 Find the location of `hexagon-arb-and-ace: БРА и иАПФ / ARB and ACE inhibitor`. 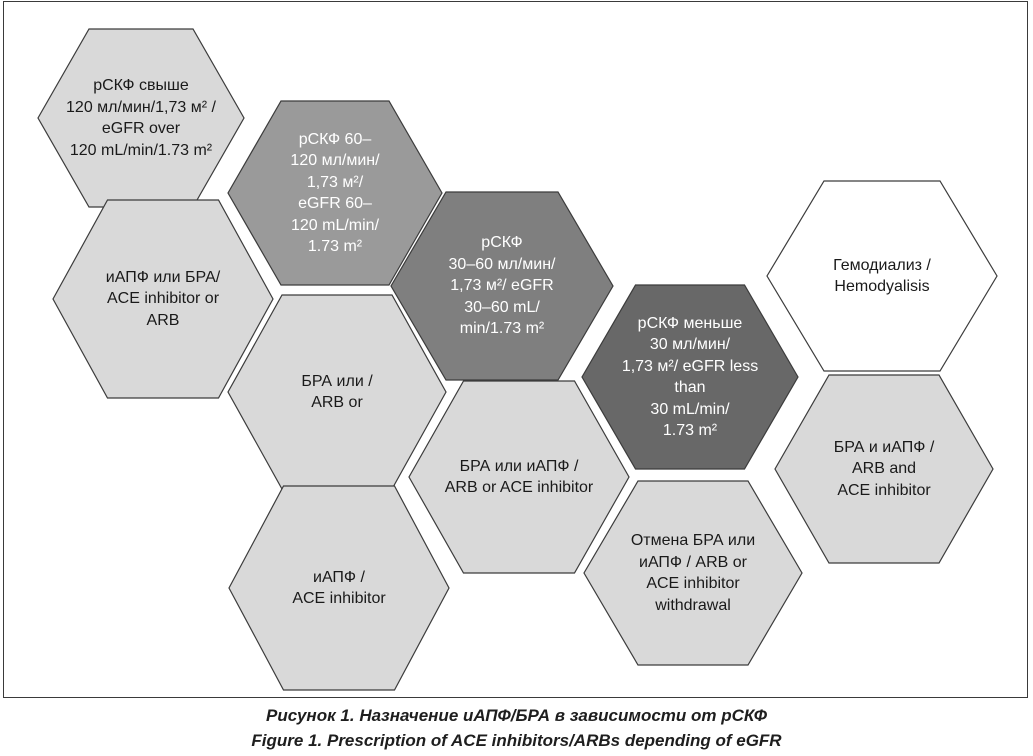

hexagon-arb-and-ace: БРА и иАПФ / ARB and ACE inhibitor is located at coordinates (884, 469).